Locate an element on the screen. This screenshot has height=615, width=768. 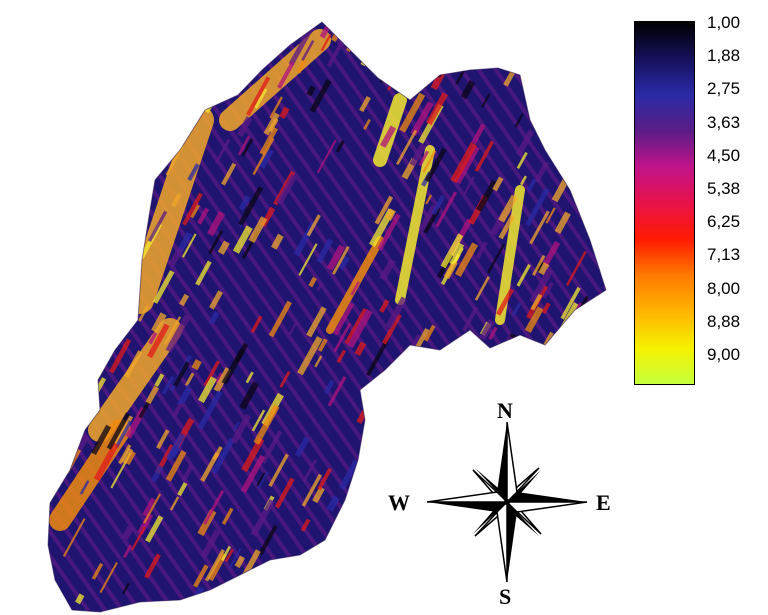
legend-label: 6,25 is located at coordinates (724, 222).